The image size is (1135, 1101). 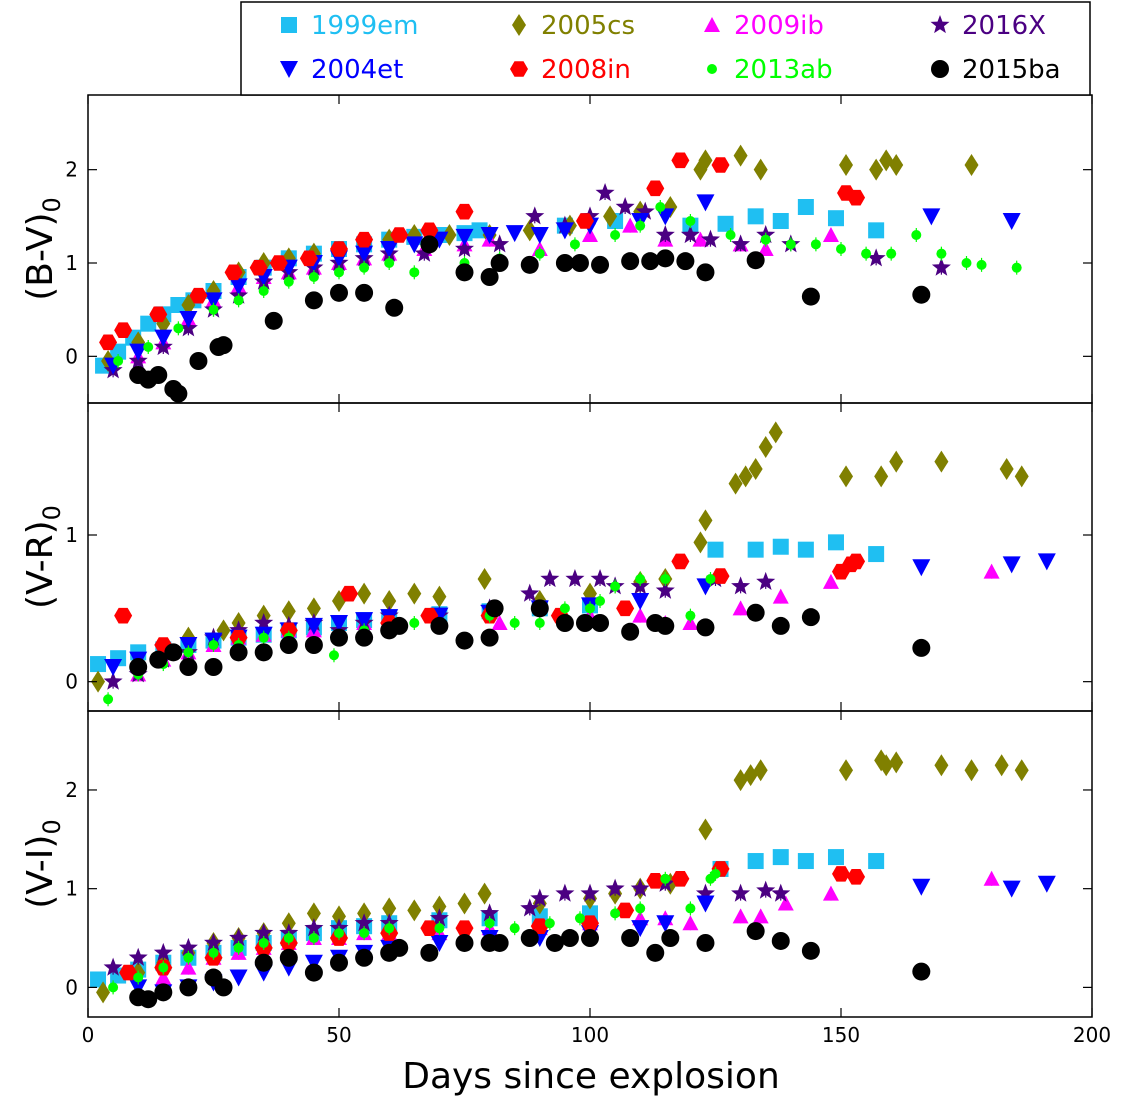 I want to click on y-axis-title: (V-R)0, so click(x=43, y=557).